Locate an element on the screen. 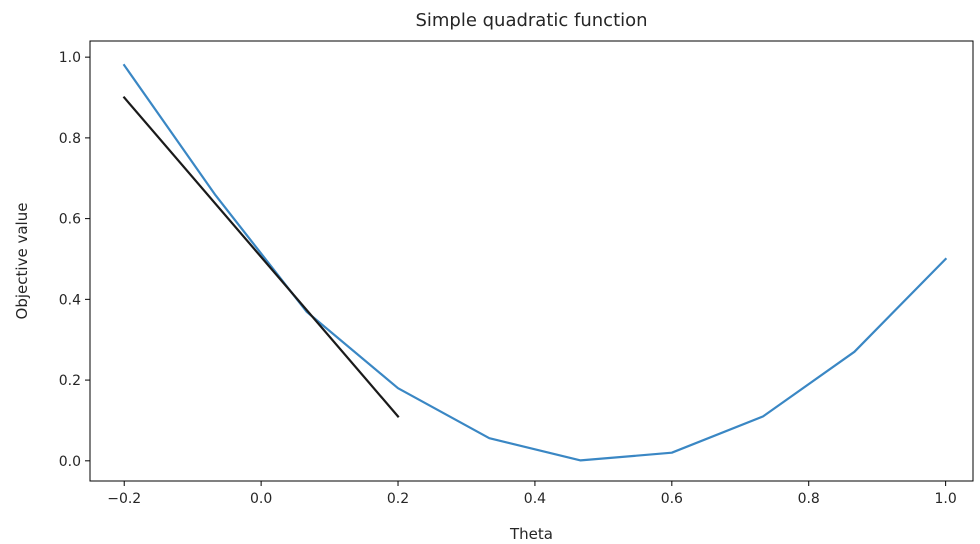 This screenshot has width=980, height=544. y-axis-label: Objective value is located at coordinates (22, 261).